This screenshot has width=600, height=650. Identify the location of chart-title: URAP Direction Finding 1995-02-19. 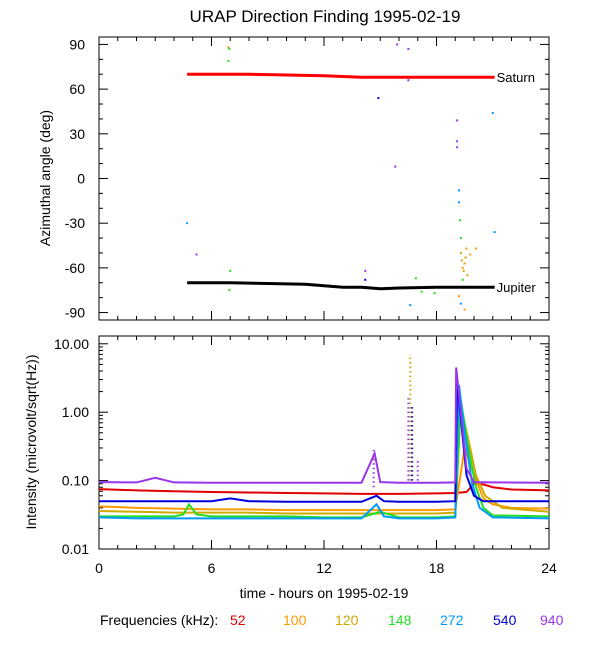
(325, 16).